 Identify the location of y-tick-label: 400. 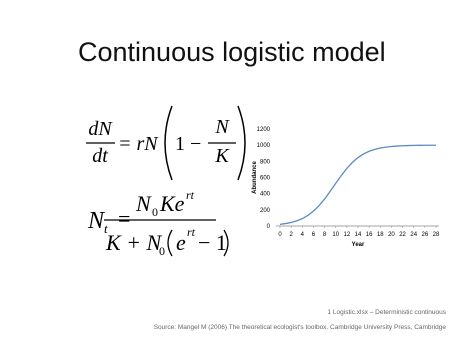
(265, 195).